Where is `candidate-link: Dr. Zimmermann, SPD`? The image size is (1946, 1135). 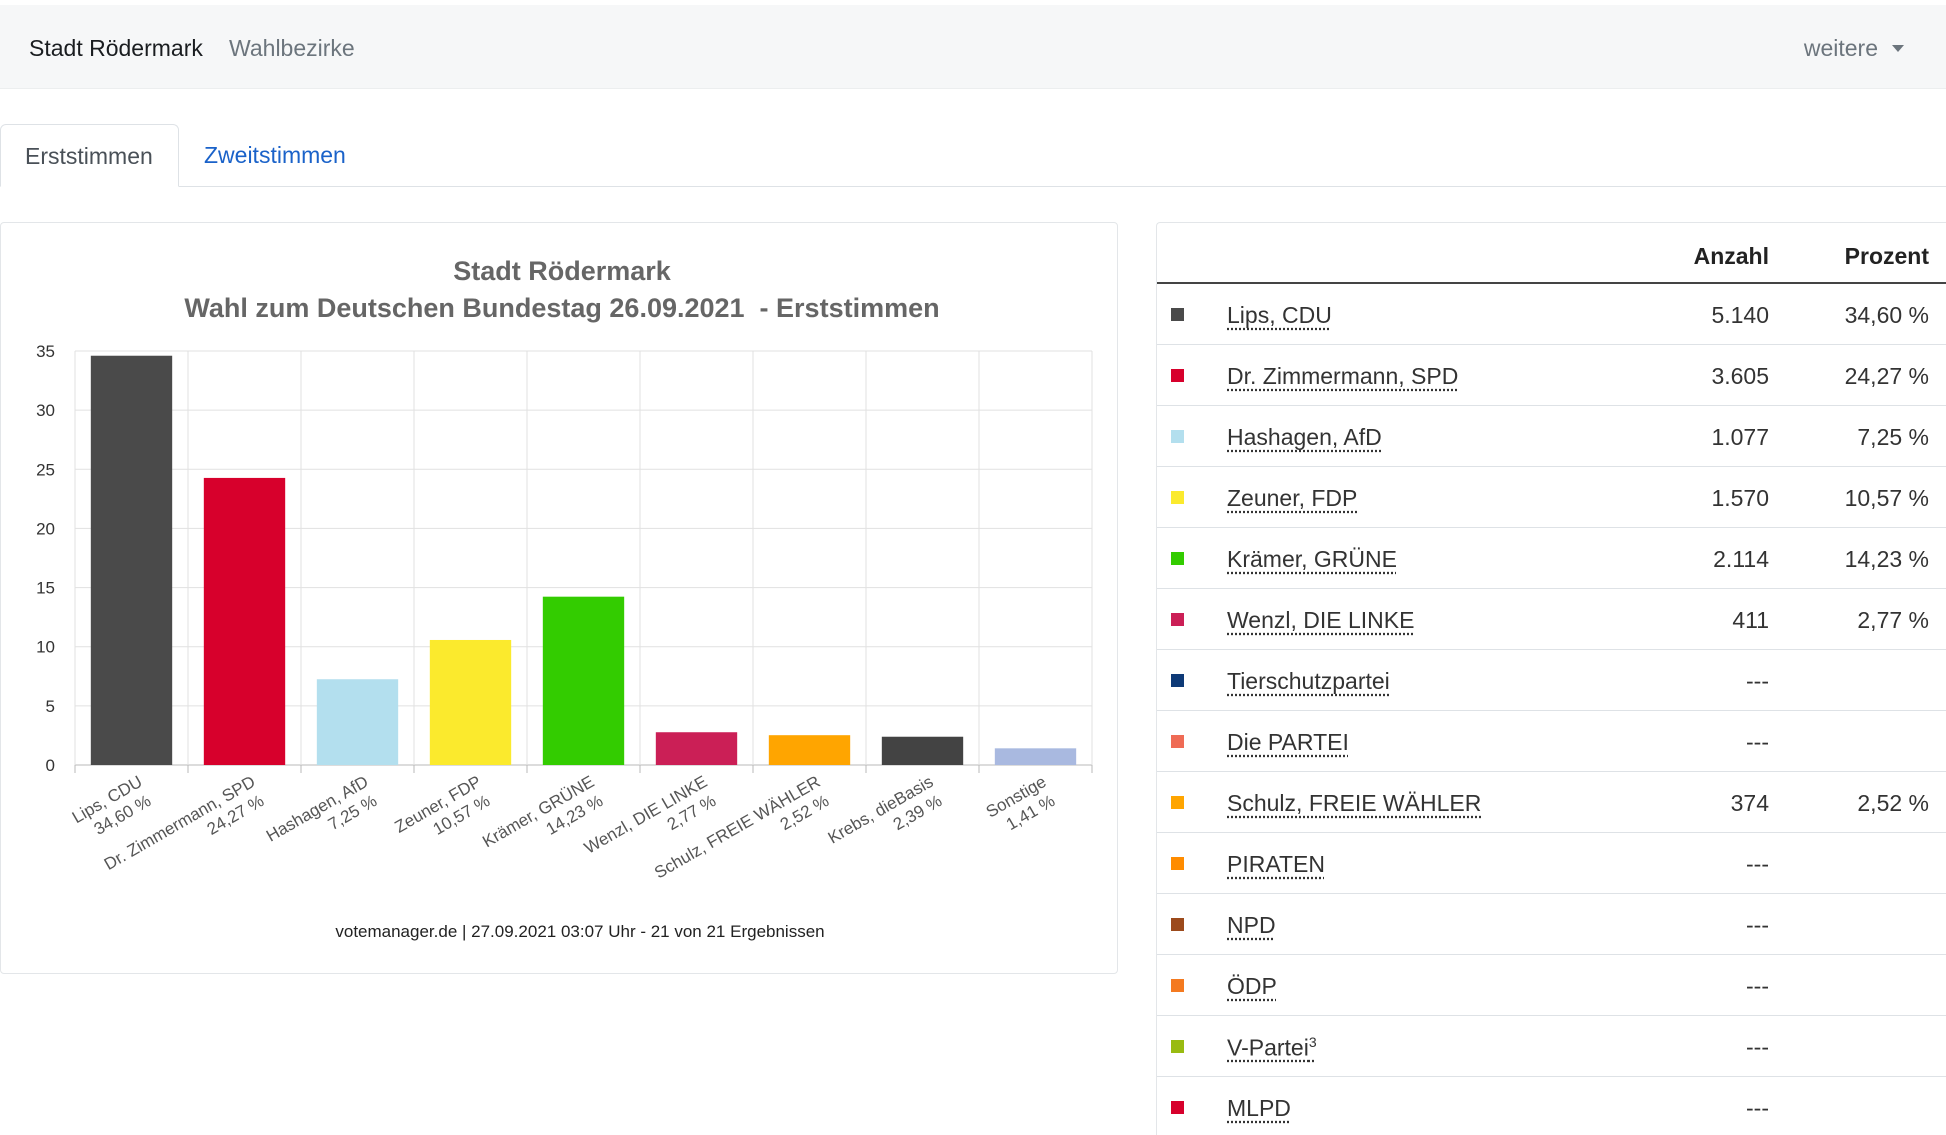 candidate-link: Dr. Zimmermann, SPD is located at coordinates (1343, 376).